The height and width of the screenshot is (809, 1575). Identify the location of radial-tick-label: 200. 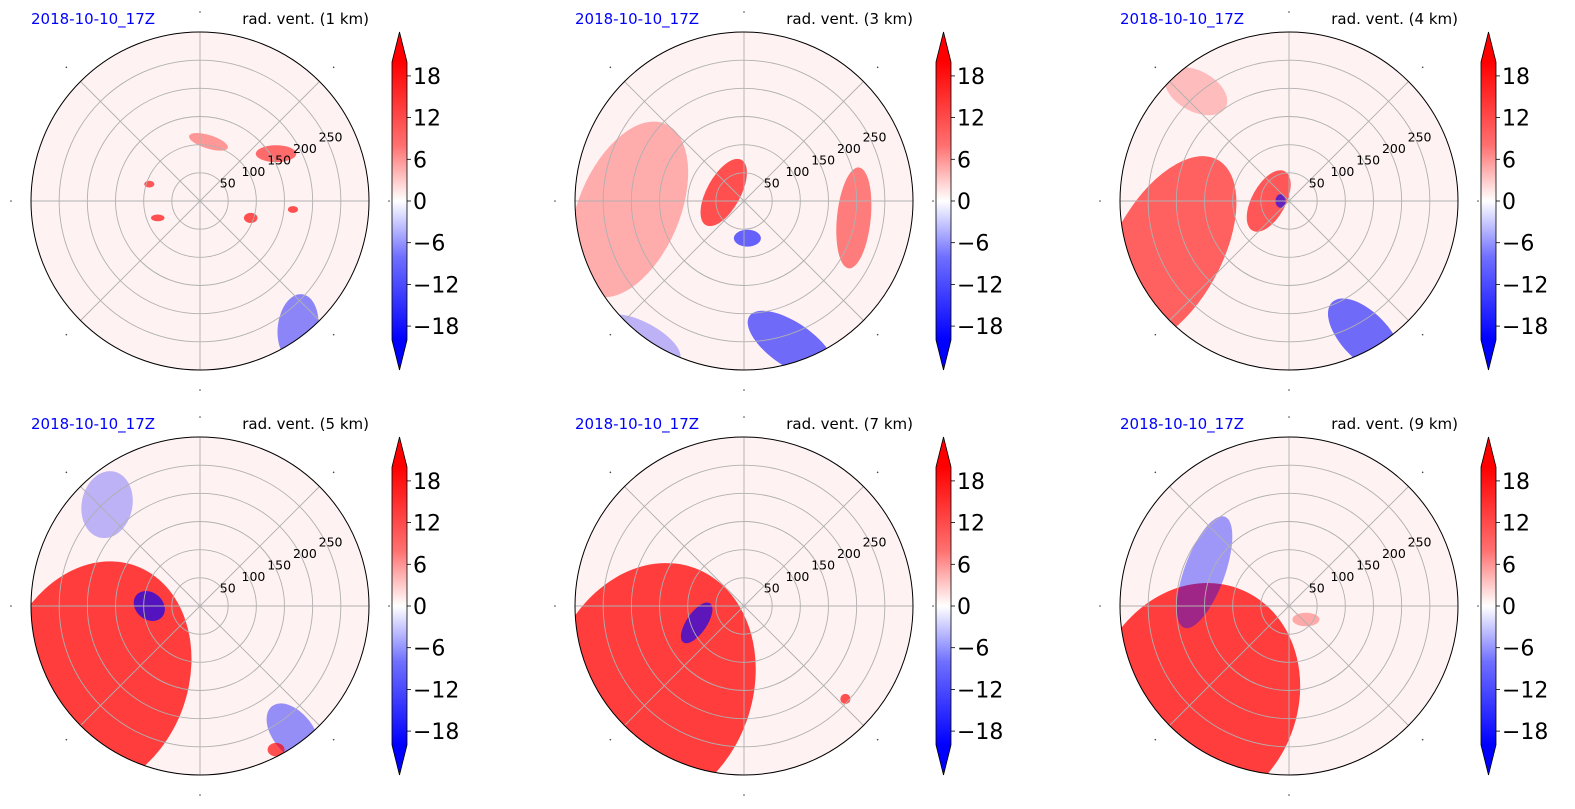
(849, 148).